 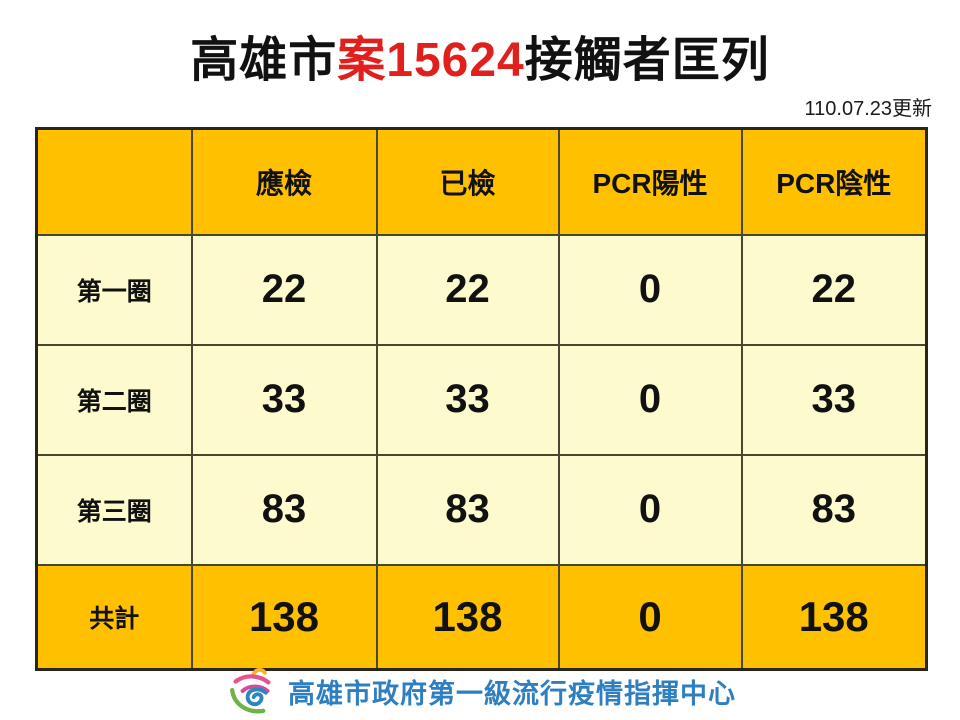 I want to click on column-header-pcr-negative: PCR陰性, so click(x=834, y=181).